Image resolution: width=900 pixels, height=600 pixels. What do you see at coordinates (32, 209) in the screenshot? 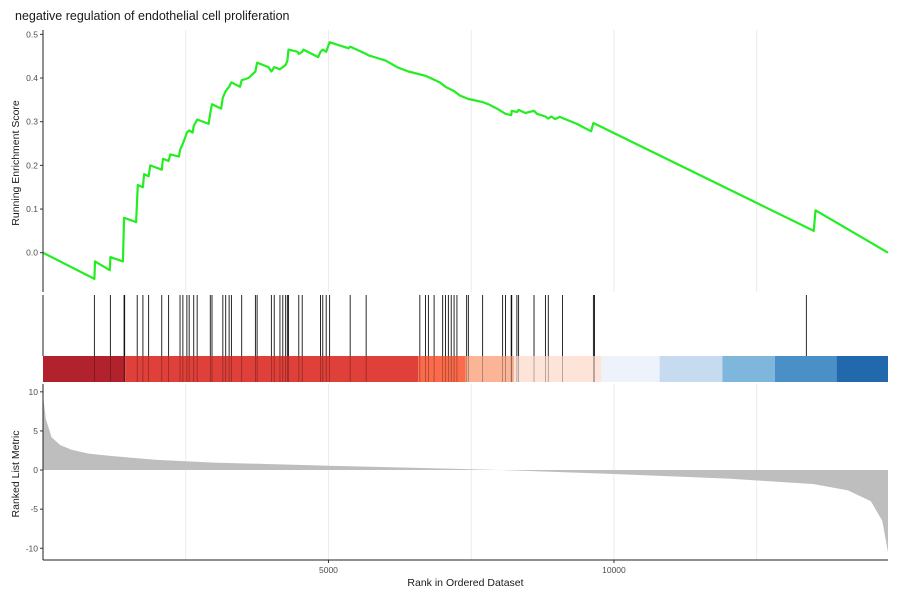
I see `y-tick-label: 0.1` at bounding box center [32, 209].